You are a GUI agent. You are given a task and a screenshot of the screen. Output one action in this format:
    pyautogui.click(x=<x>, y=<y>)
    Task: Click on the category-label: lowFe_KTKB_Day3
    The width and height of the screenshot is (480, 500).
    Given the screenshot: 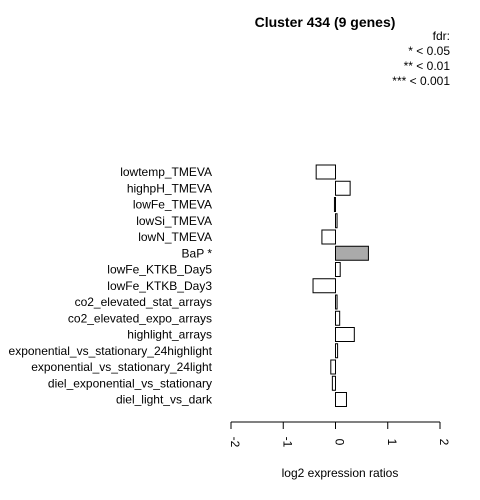 What is the action you would take?
    pyautogui.click(x=159, y=286)
    